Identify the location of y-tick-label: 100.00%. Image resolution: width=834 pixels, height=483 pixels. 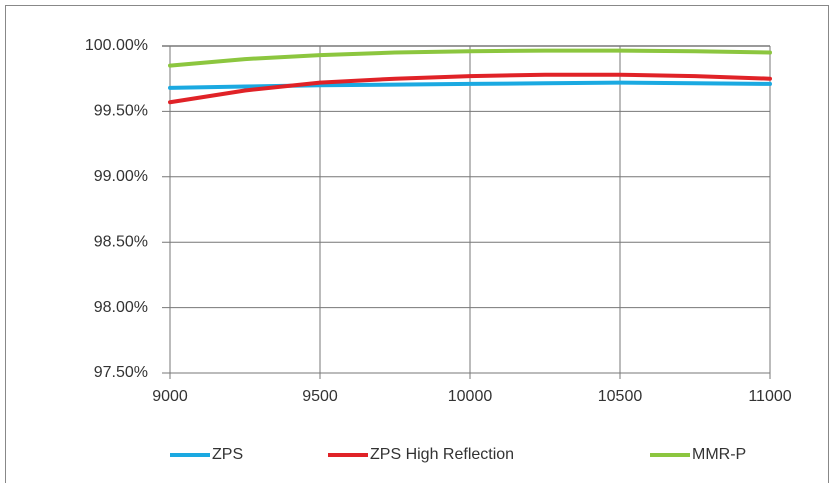
(116, 45).